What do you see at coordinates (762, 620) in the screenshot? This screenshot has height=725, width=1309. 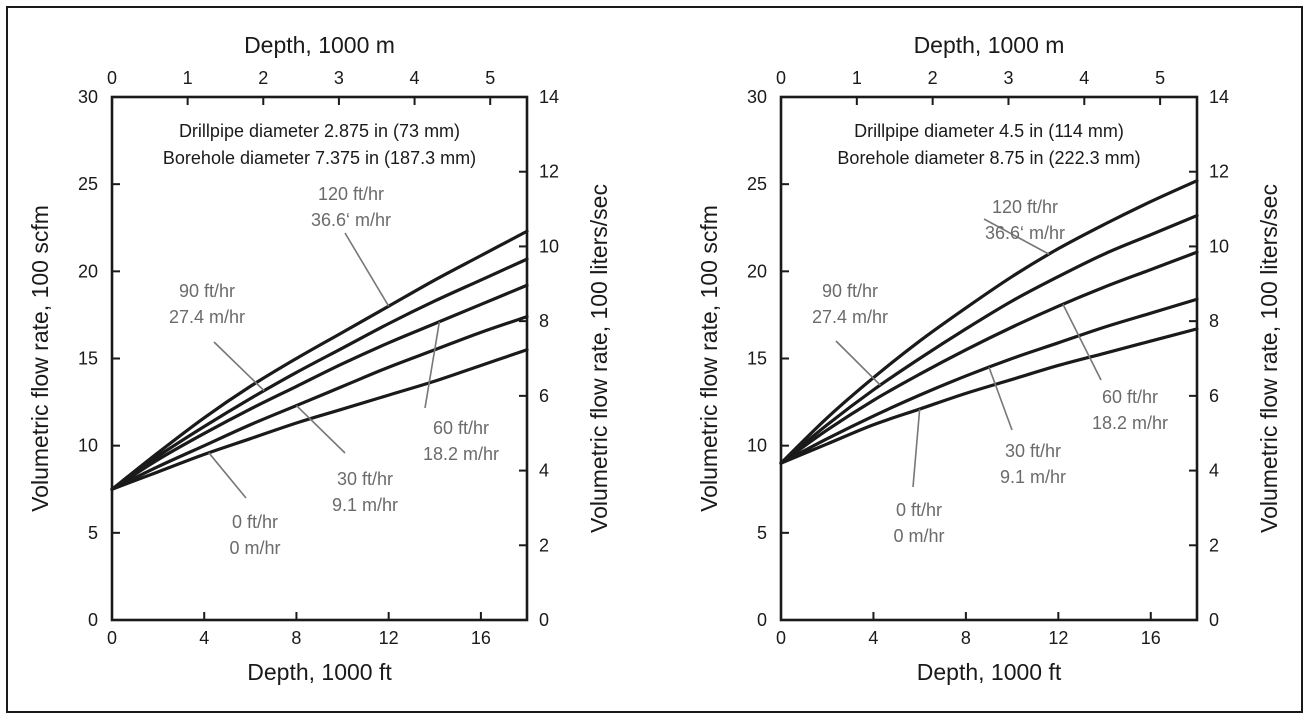 I see `y-tick-label: 0` at bounding box center [762, 620].